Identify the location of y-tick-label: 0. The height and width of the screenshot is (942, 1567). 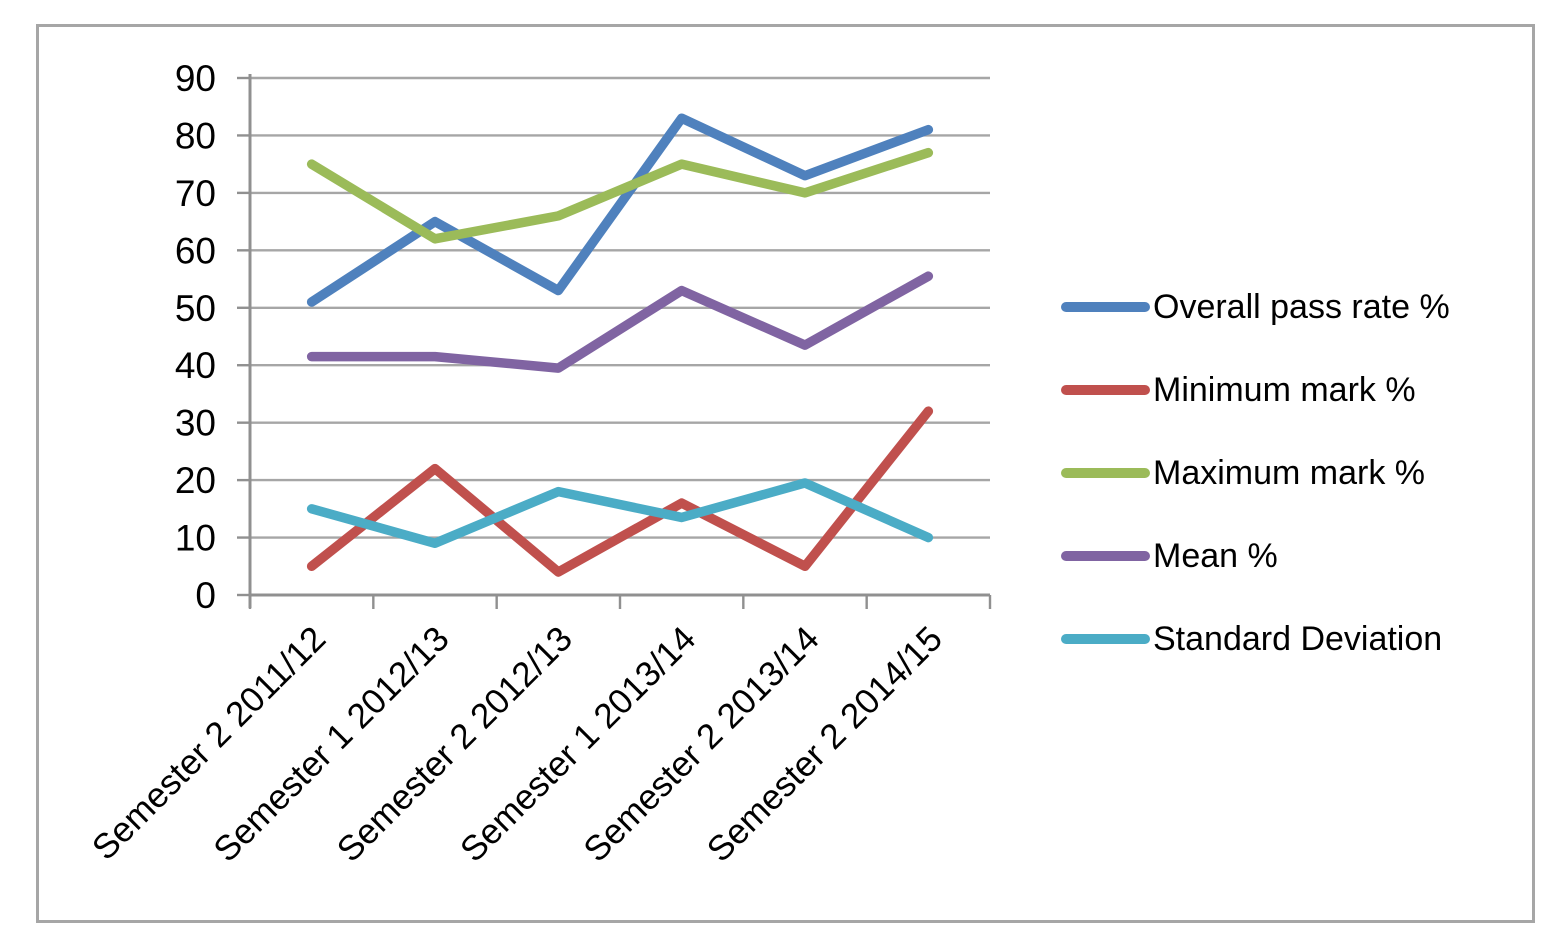
(205, 595).